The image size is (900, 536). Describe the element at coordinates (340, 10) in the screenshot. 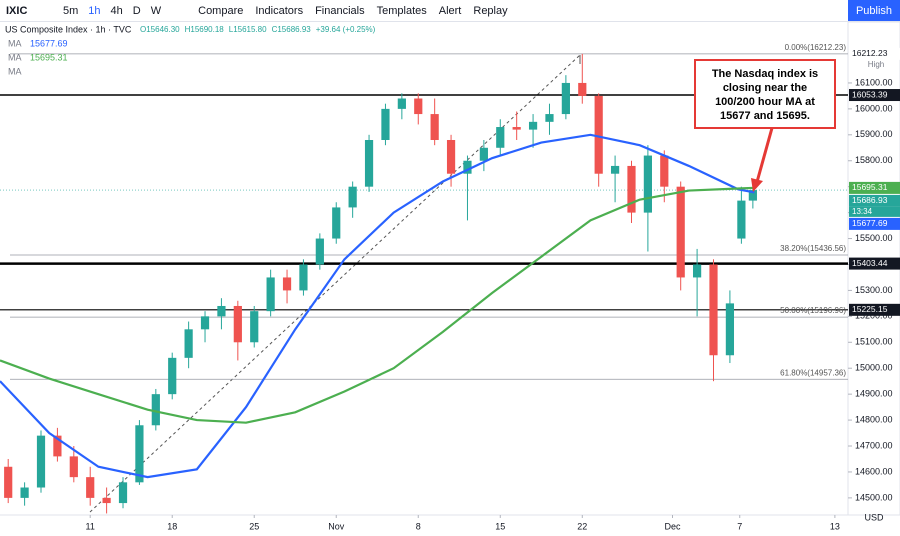

I see `button: Financials` at that location.